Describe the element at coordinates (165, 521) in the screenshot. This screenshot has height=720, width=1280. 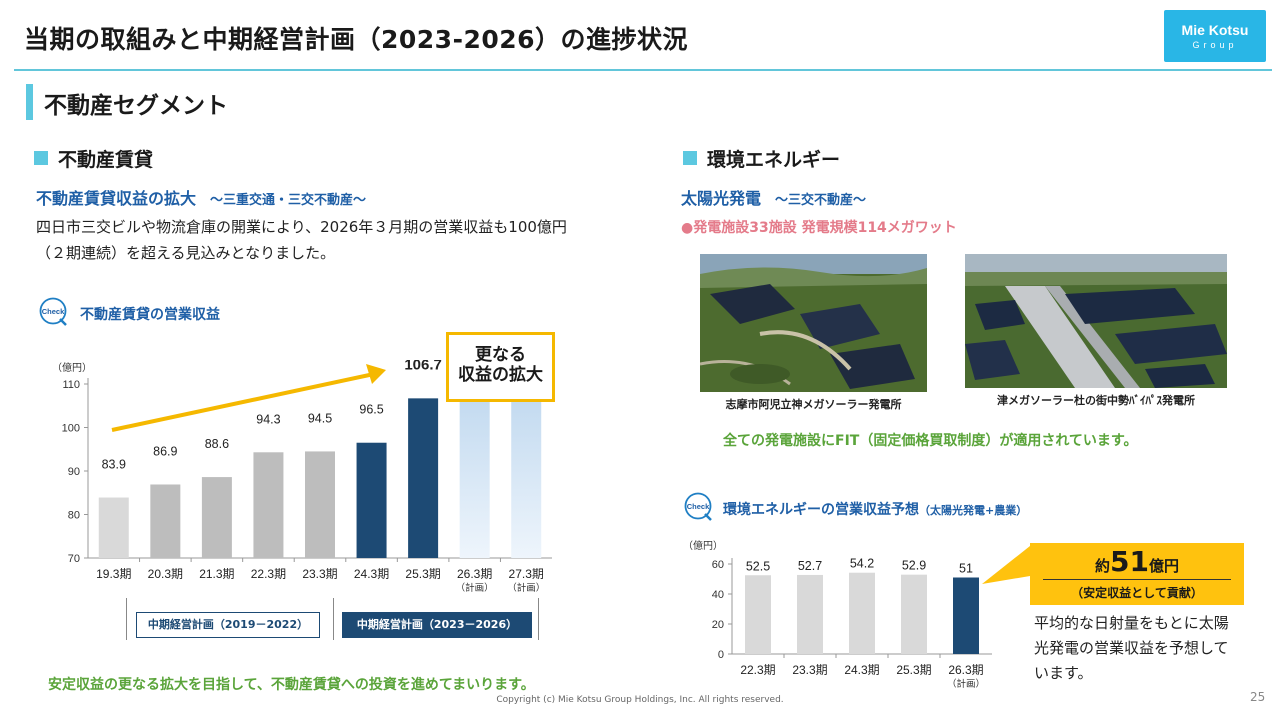
I see `bar-20.3期` at that location.